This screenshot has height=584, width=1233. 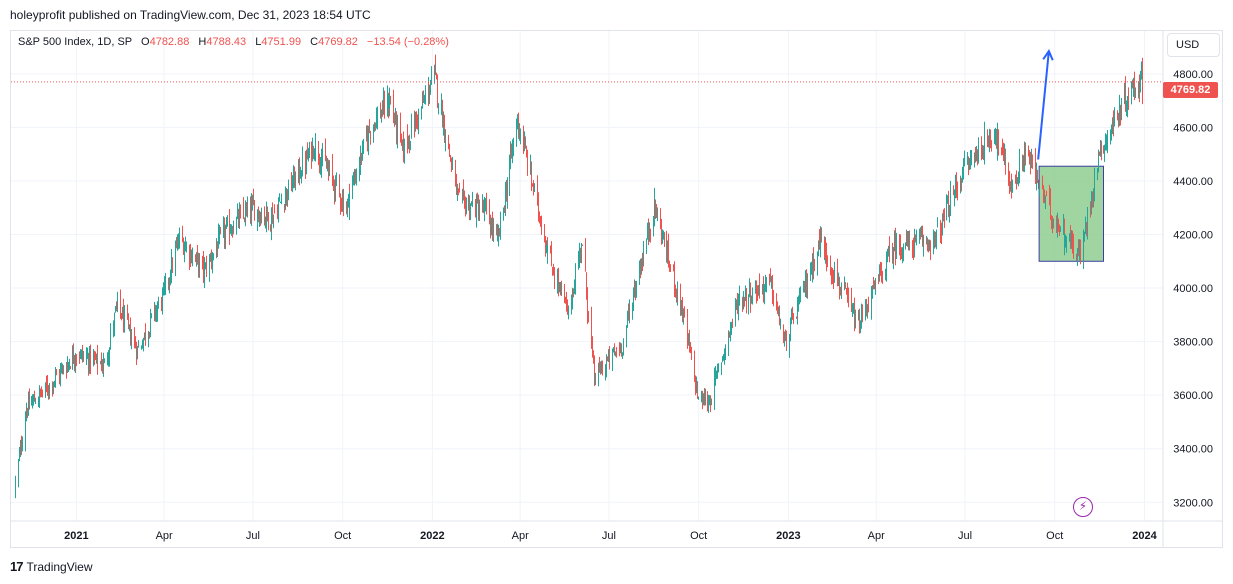 I want to click on open-key: O, so click(x=145, y=42).